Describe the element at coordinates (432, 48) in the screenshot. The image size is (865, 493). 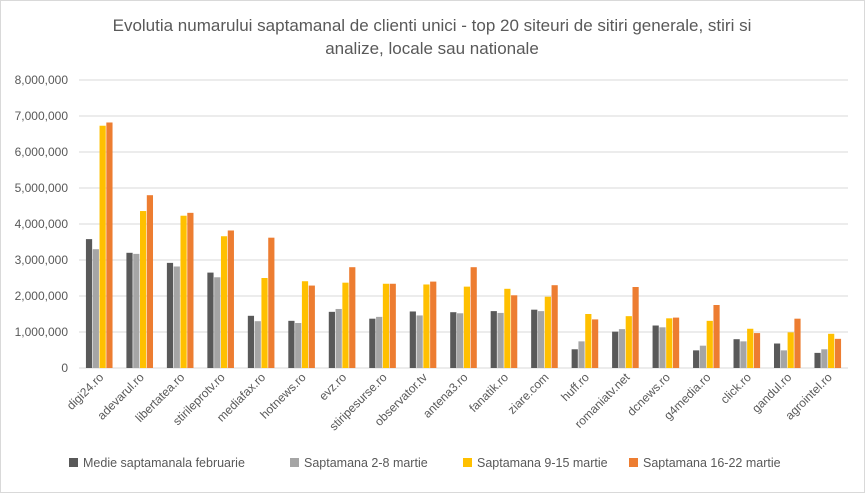
I see `chart-title-line-2: analize, locale sau nationale` at that location.